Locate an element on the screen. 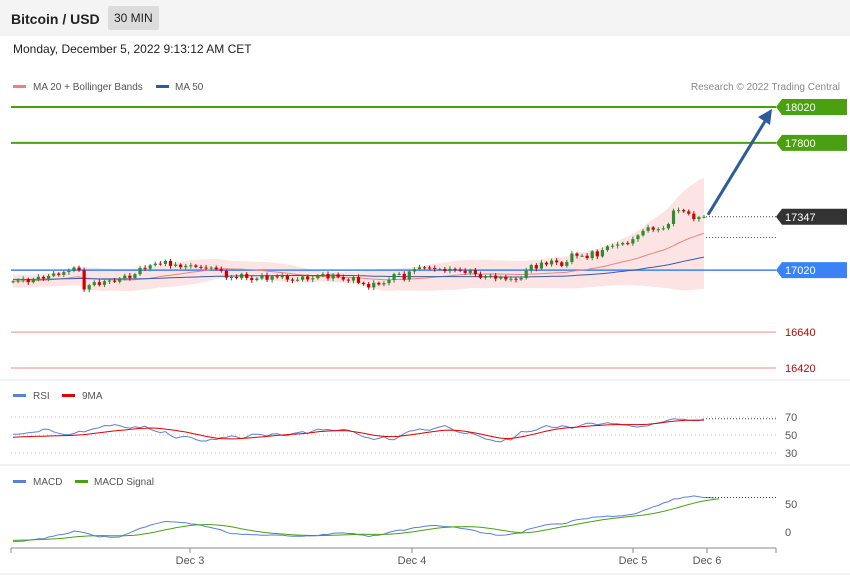 The image size is (850, 576). legend-swatch-macd-signal is located at coordinates (81, 481).